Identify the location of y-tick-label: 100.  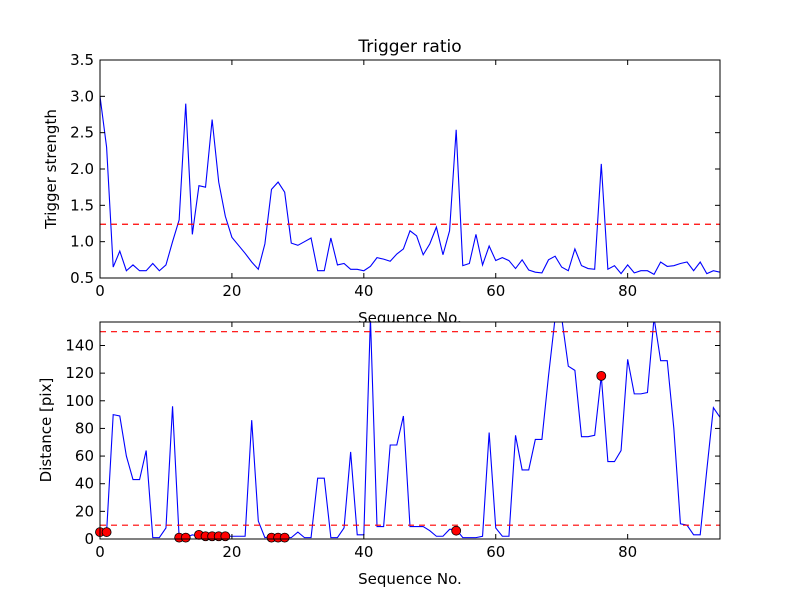
(79, 401).